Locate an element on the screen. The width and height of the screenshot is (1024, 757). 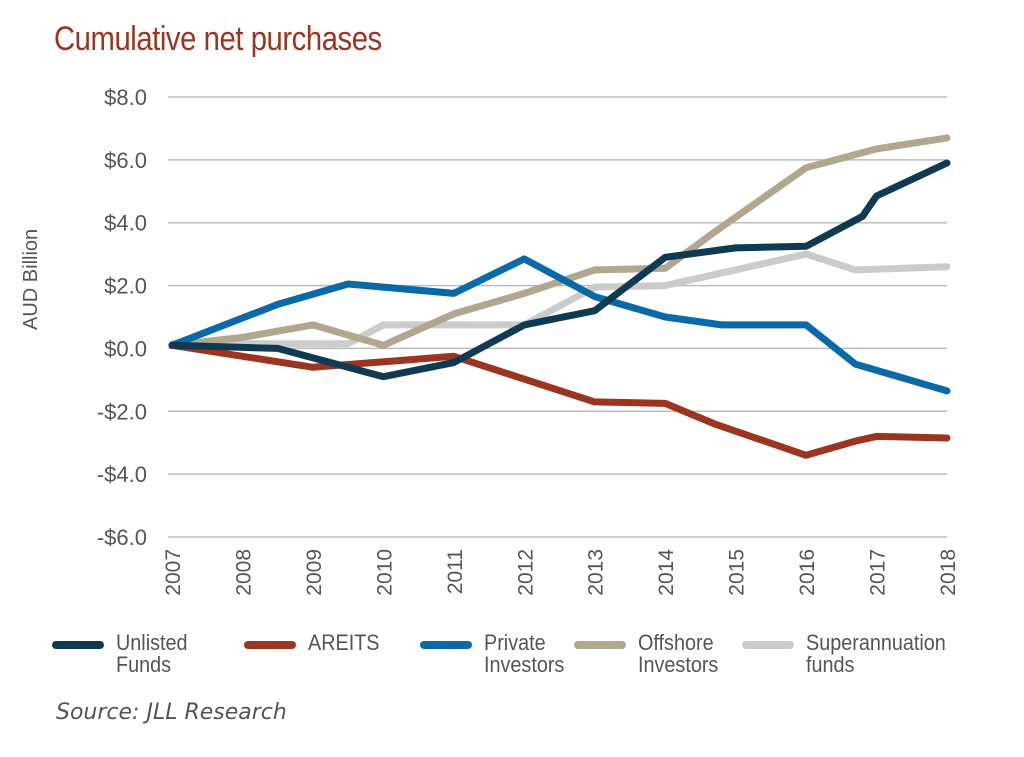
legend-item-unlisted-funds: Unlisted Funds is located at coordinates (154, 654).